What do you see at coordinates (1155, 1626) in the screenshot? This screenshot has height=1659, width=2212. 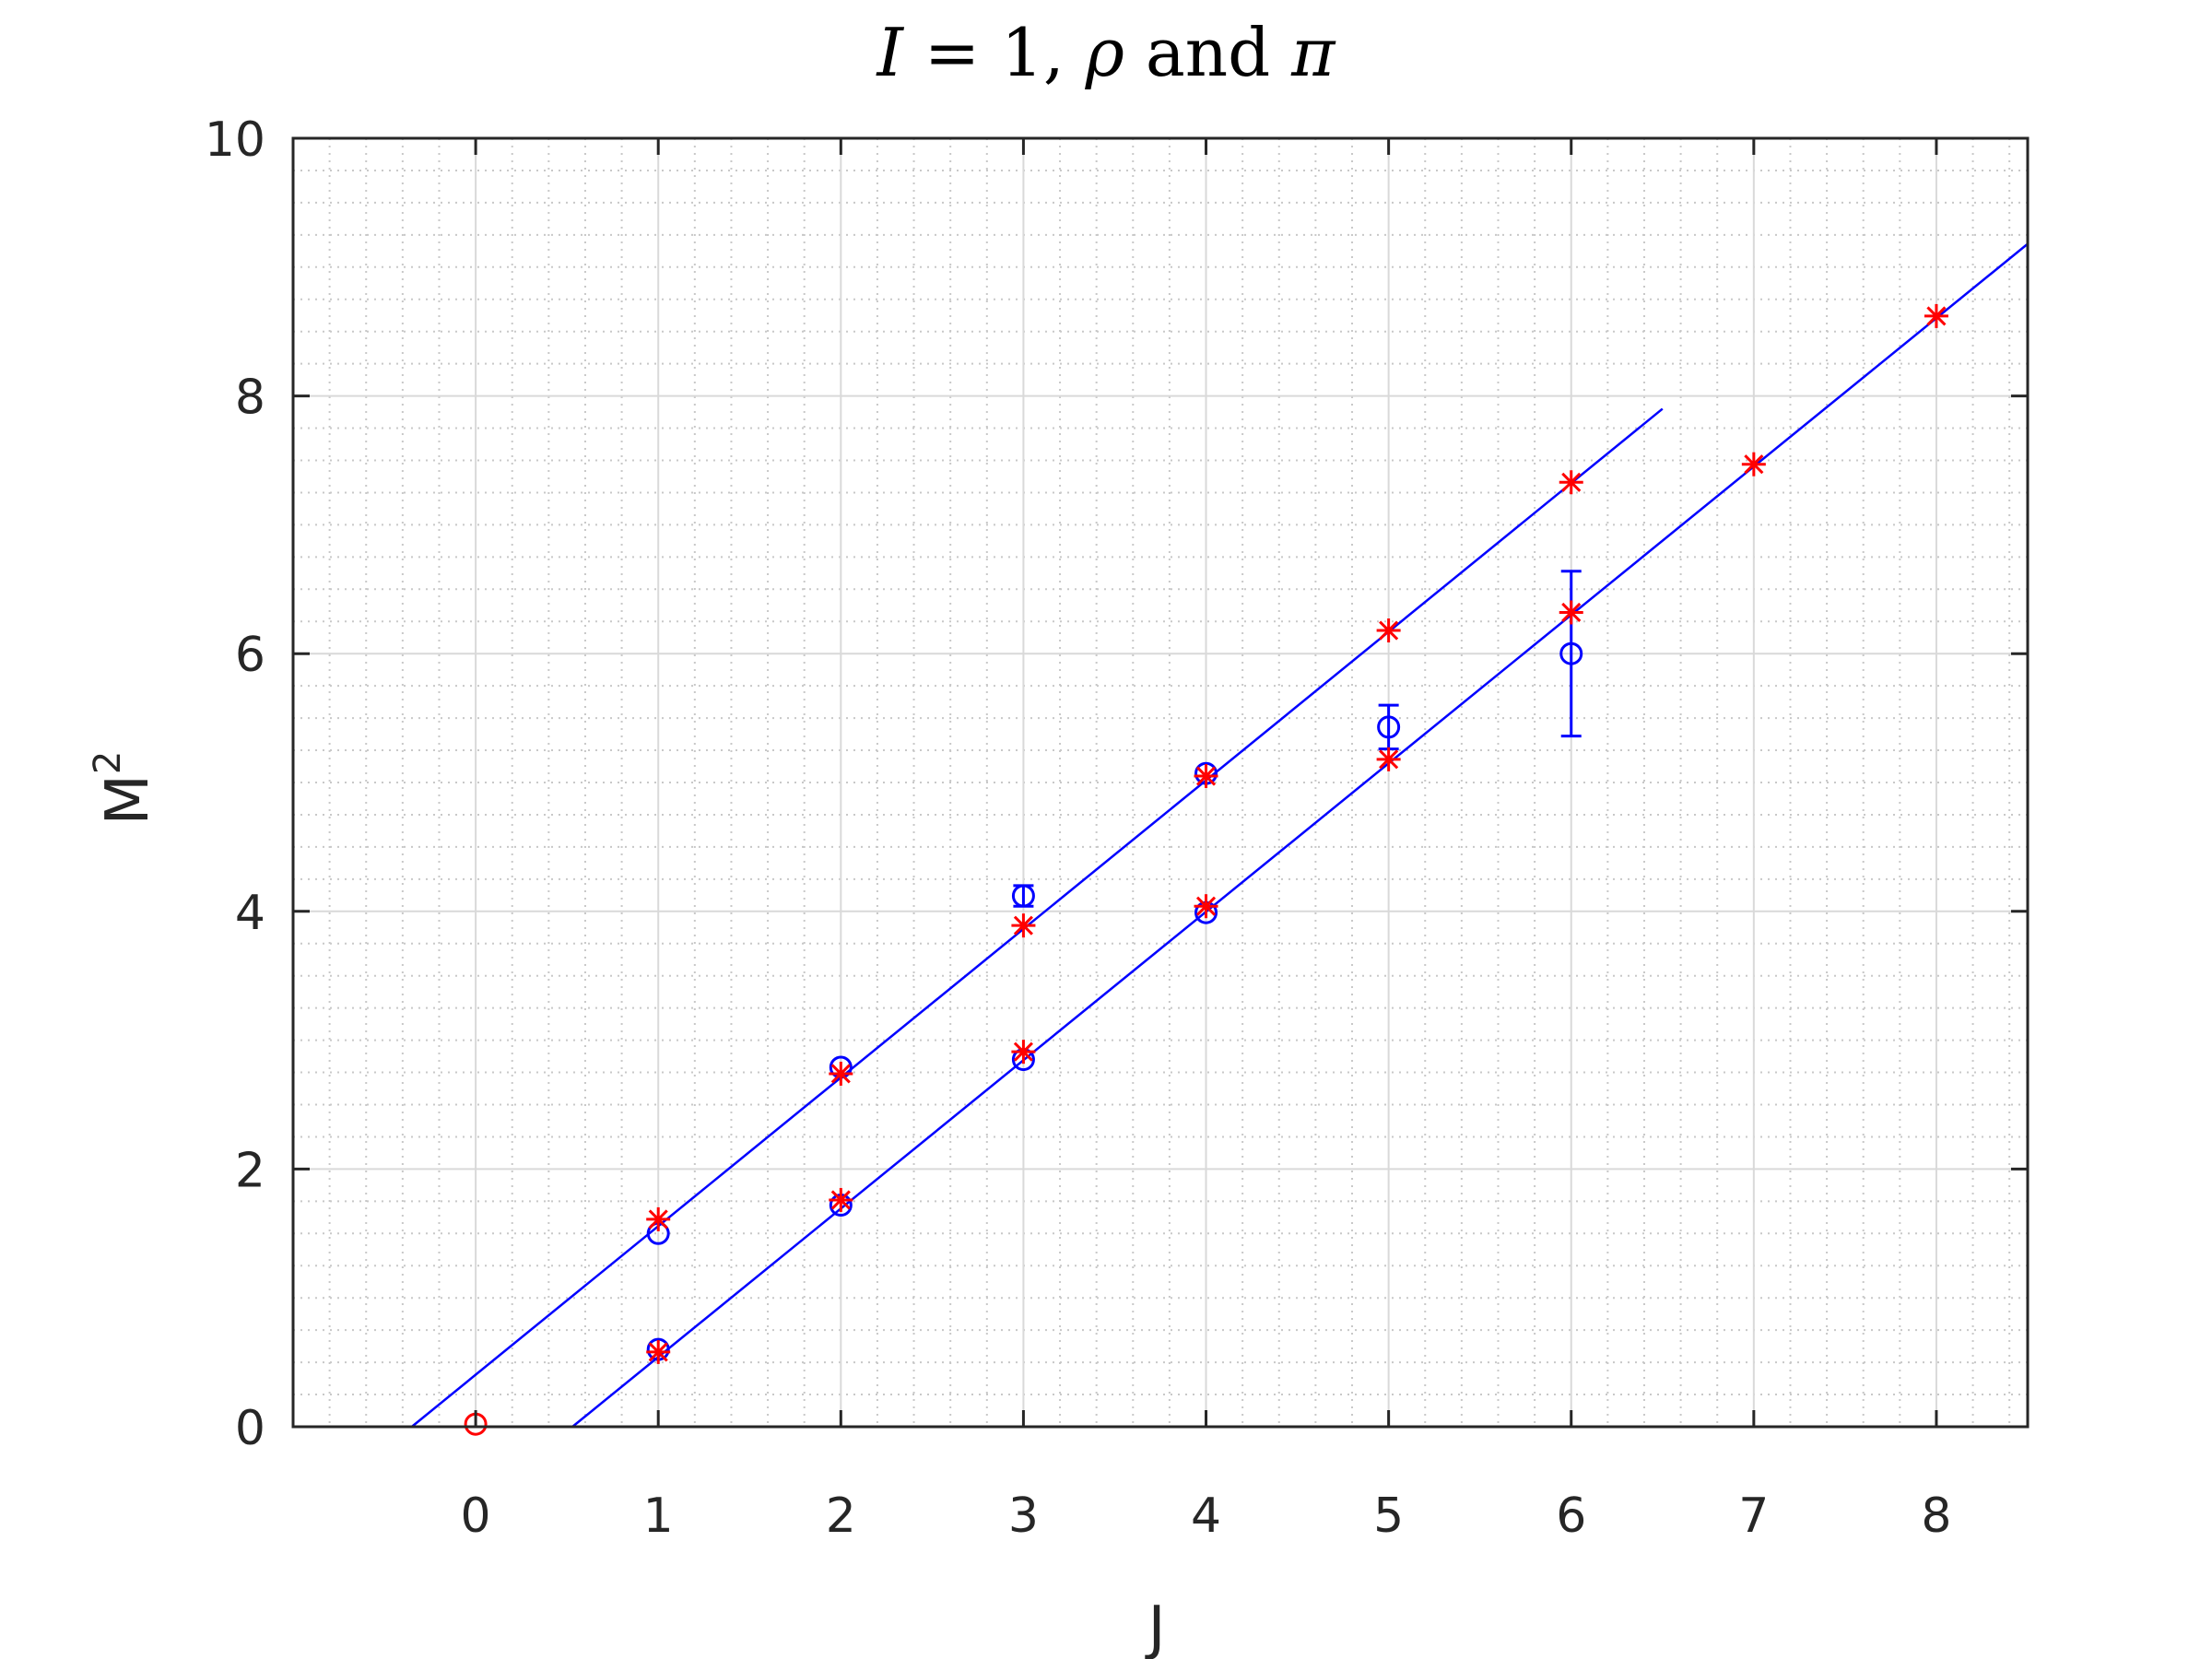 I see `x-axis-title: J` at bounding box center [1155, 1626].